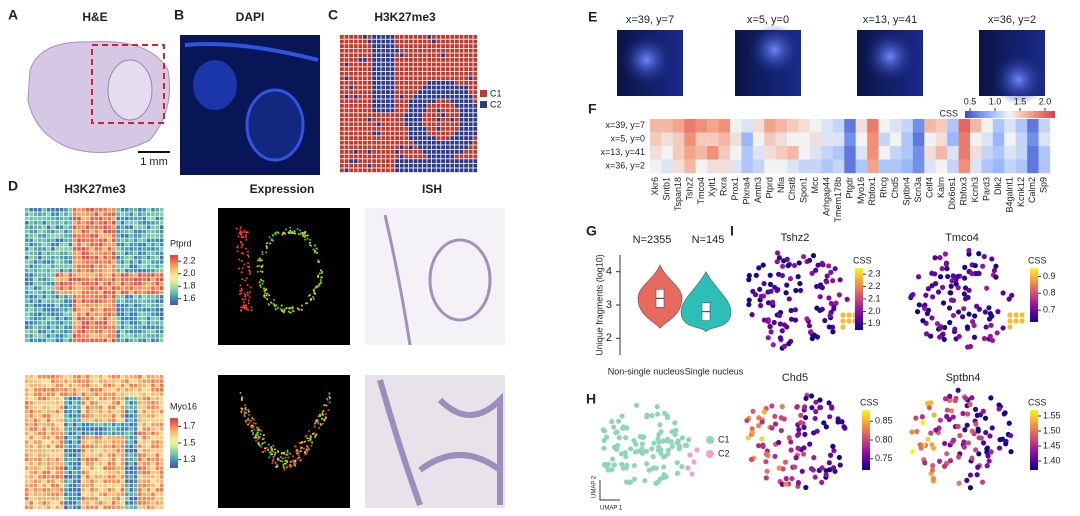 This screenshot has width=1080, height=516. What do you see at coordinates (189, 298) in the screenshot?
I see `colorbar-tick-label: 1.6` at bounding box center [189, 298].